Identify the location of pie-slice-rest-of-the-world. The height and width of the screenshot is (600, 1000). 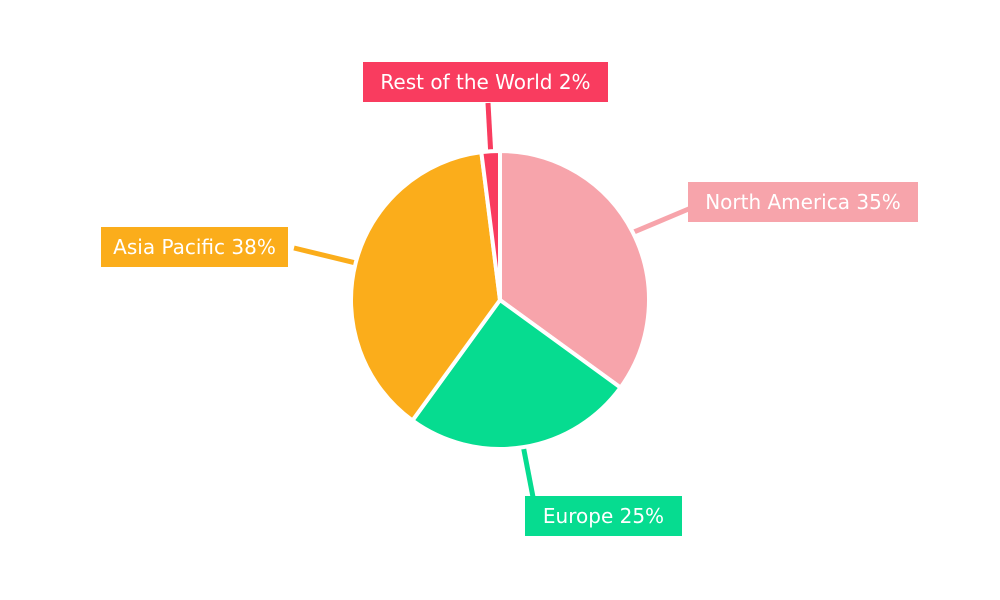
(490, 225).